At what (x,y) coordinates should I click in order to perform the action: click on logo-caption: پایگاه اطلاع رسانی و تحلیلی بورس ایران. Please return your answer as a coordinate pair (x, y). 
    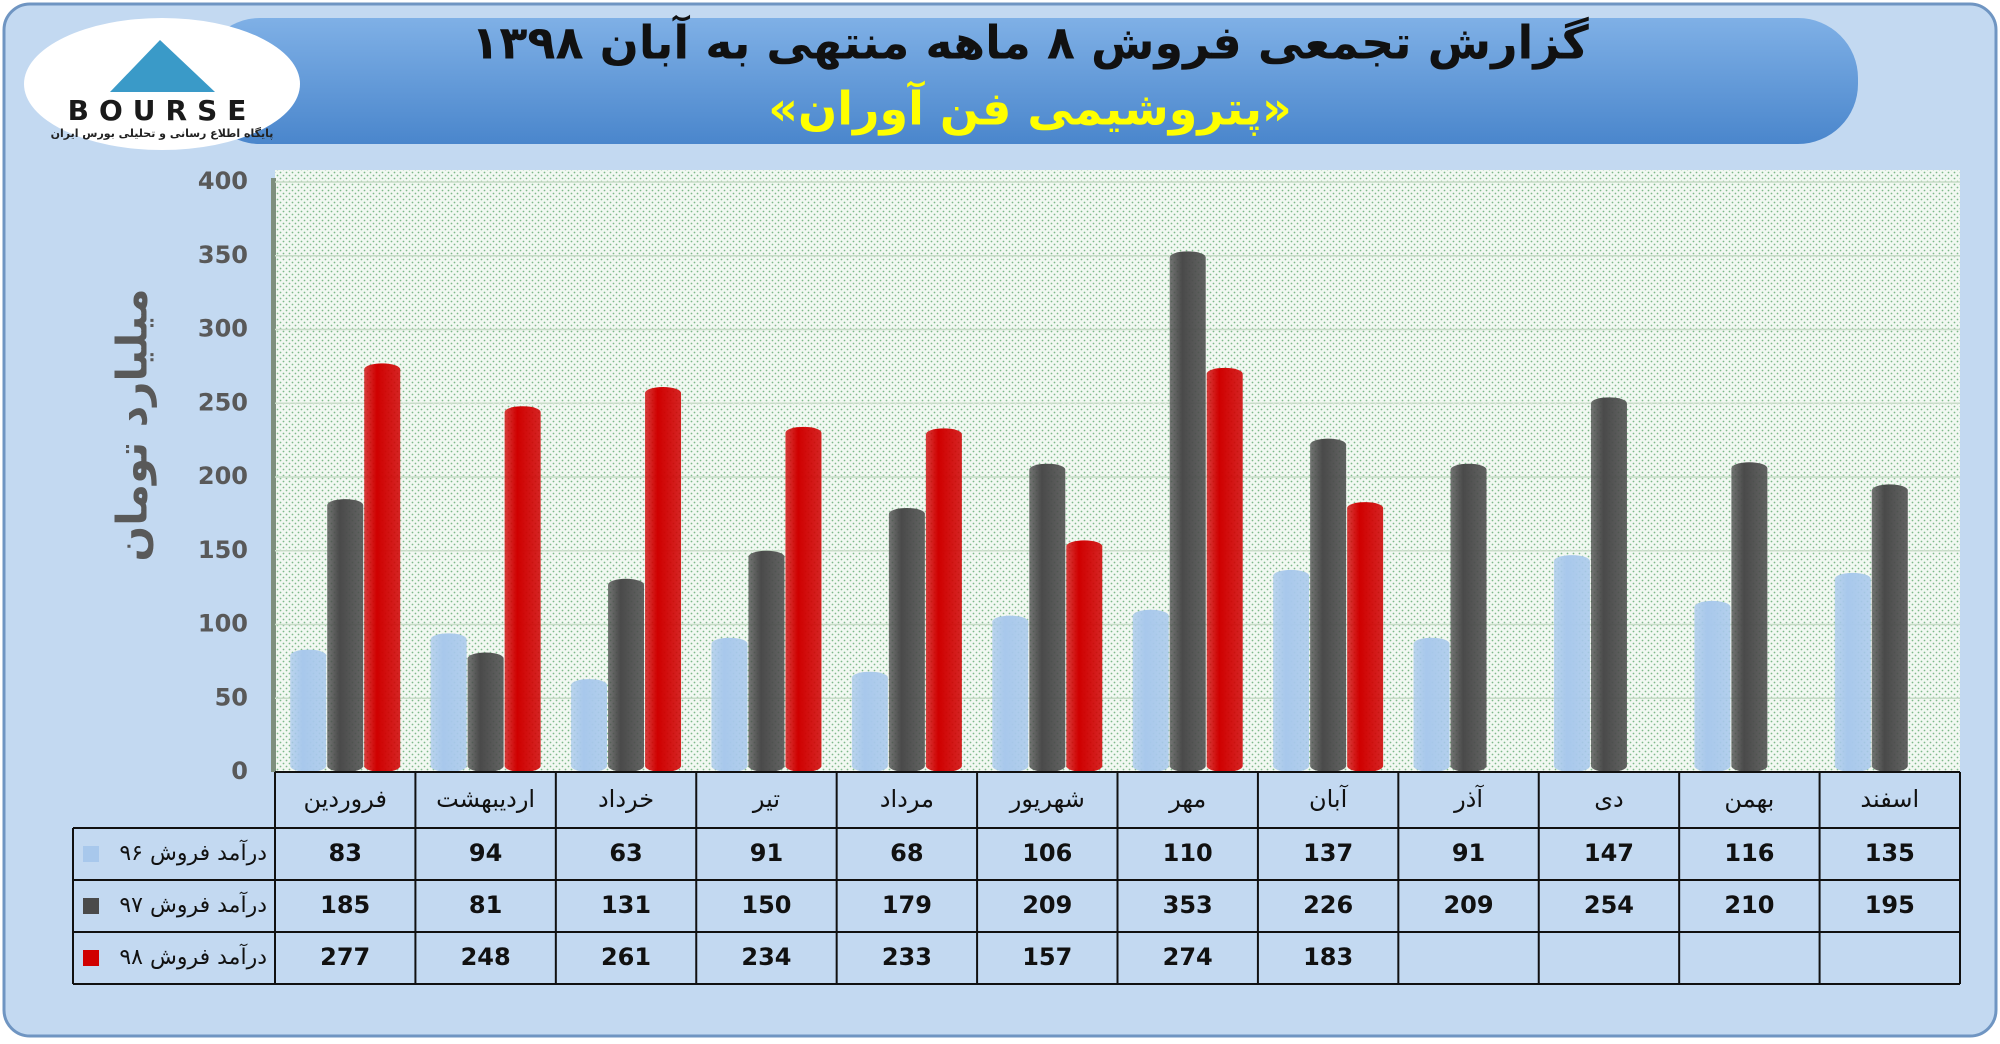
    Looking at the image, I should click on (162, 133).